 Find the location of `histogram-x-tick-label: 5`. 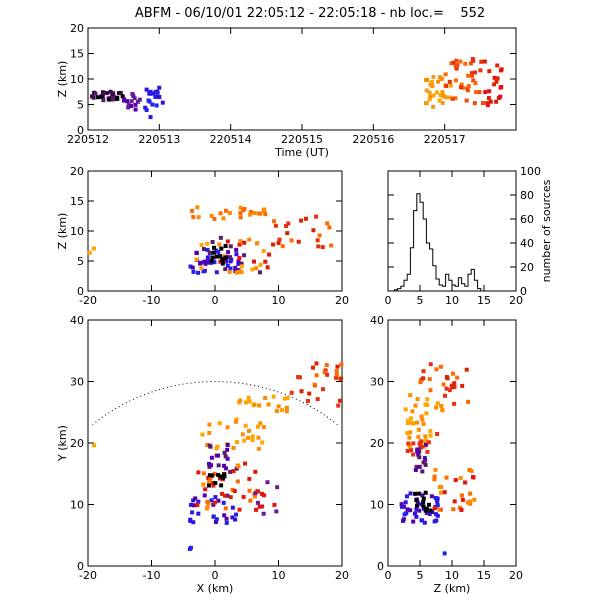

histogram-x-tick-label: 5 is located at coordinates (420, 300).